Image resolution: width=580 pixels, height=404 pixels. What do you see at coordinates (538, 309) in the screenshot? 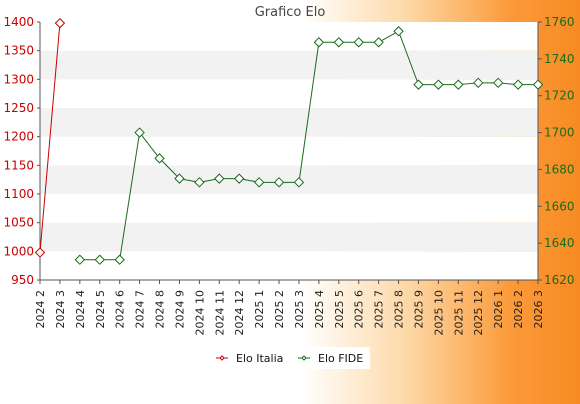
I see `x-tick-label: 2026 3` at bounding box center [538, 309].